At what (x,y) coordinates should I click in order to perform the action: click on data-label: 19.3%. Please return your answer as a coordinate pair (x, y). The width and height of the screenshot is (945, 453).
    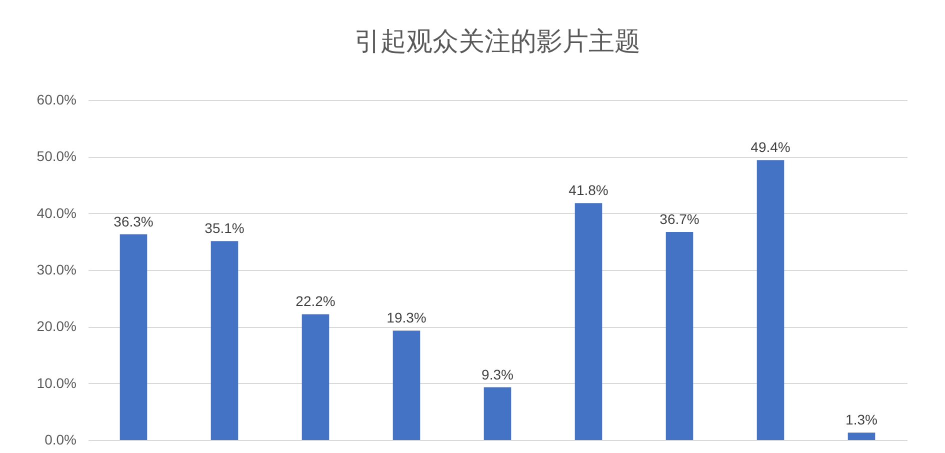
    Looking at the image, I should click on (406, 318).